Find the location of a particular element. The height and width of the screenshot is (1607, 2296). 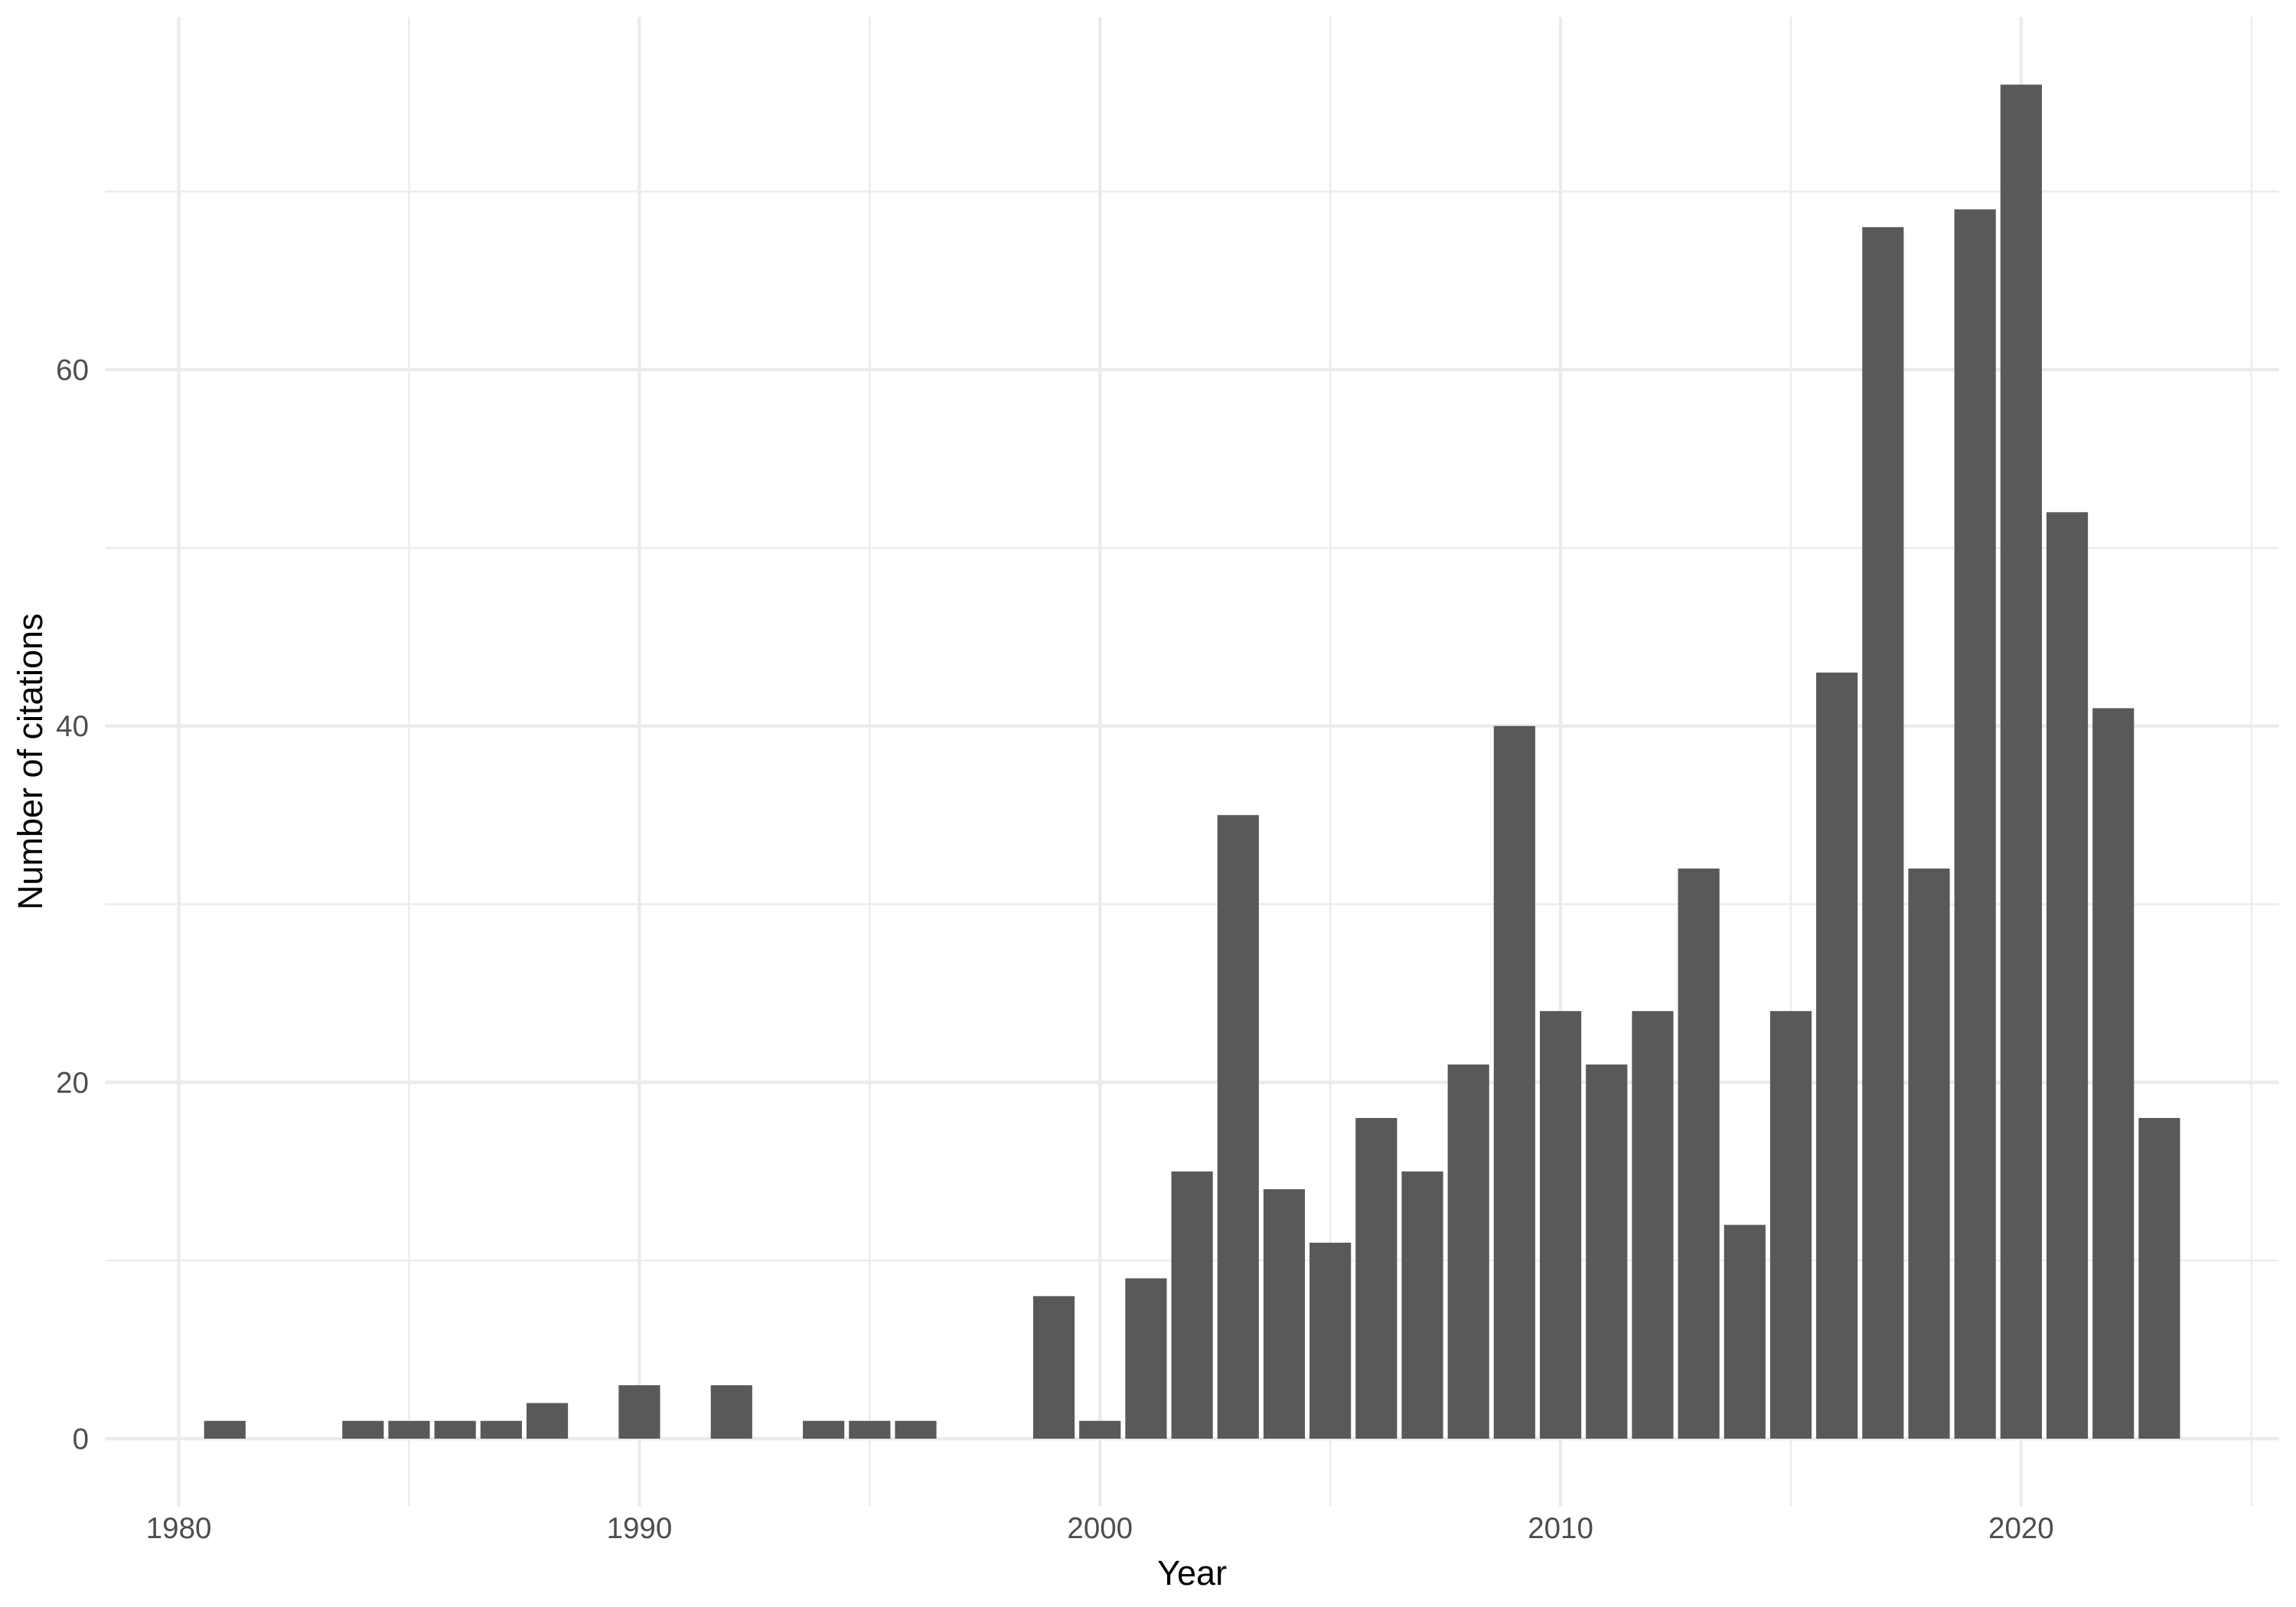

bar-2009 is located at coordinates (1514, 1082).